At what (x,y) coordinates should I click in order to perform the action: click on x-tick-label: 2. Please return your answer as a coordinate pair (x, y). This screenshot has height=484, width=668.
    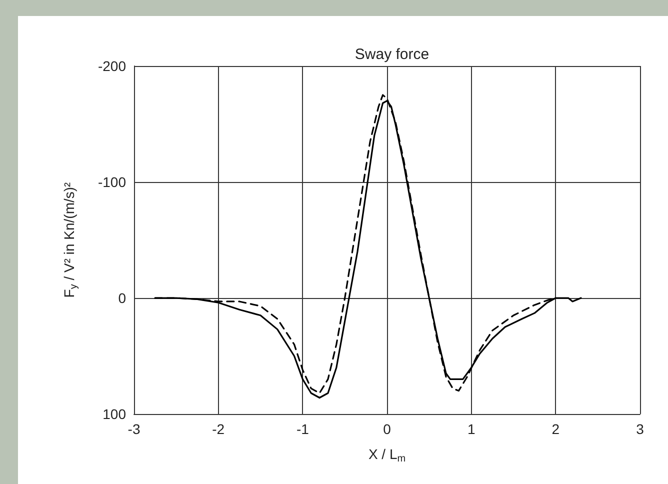
    Looking at the image, I should click on (556, 429).